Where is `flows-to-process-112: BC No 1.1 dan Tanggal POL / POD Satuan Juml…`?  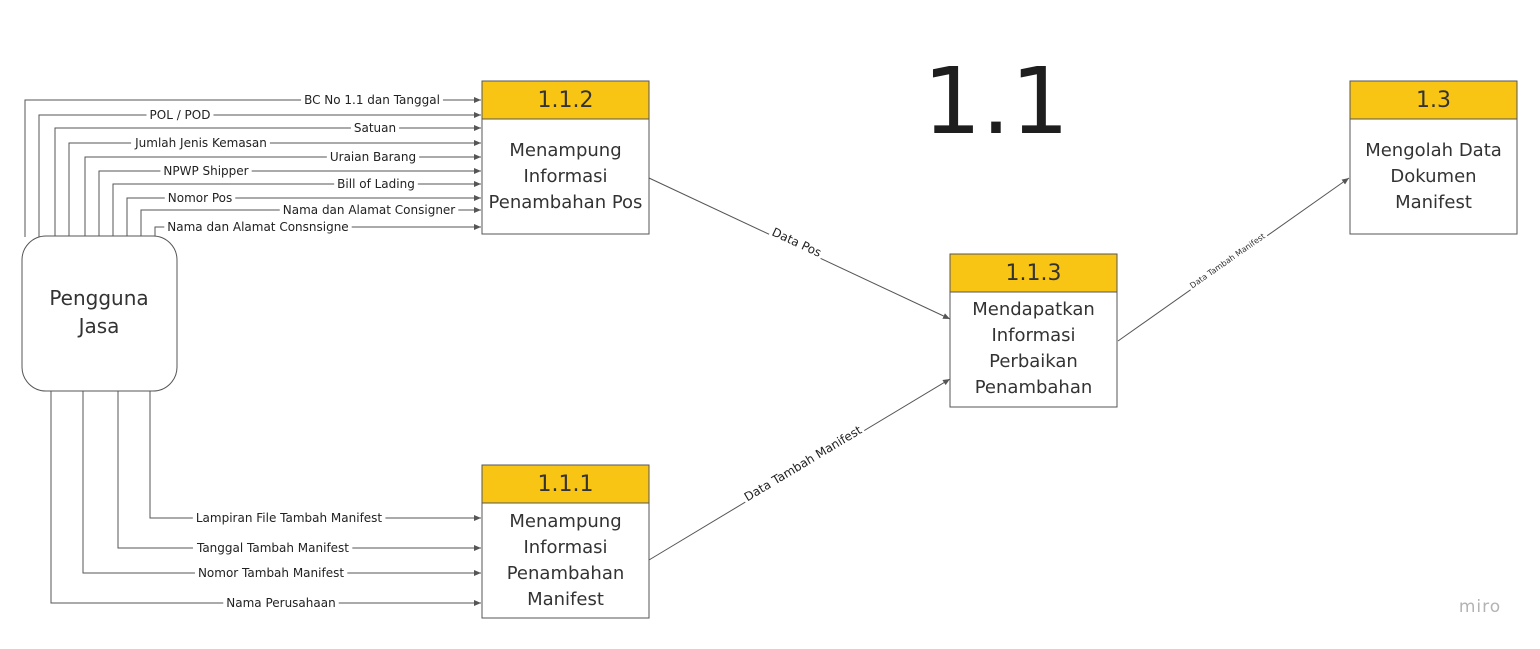 flows-to-process-112: BC No 1.1 dan Tanggal POL / POD Satuan Juml… is located at coordinates (252, 165).